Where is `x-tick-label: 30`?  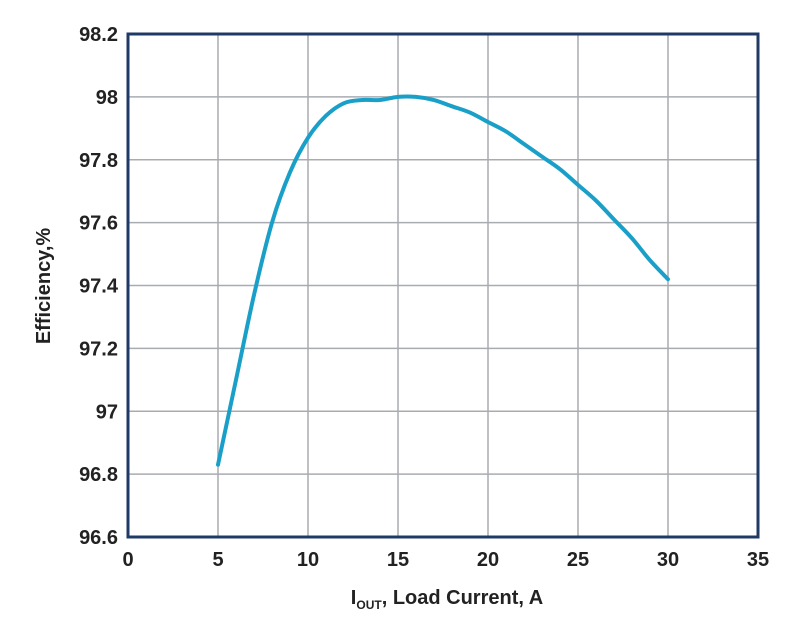
x-tick-label: 30 is located at coordinates (668, 560).